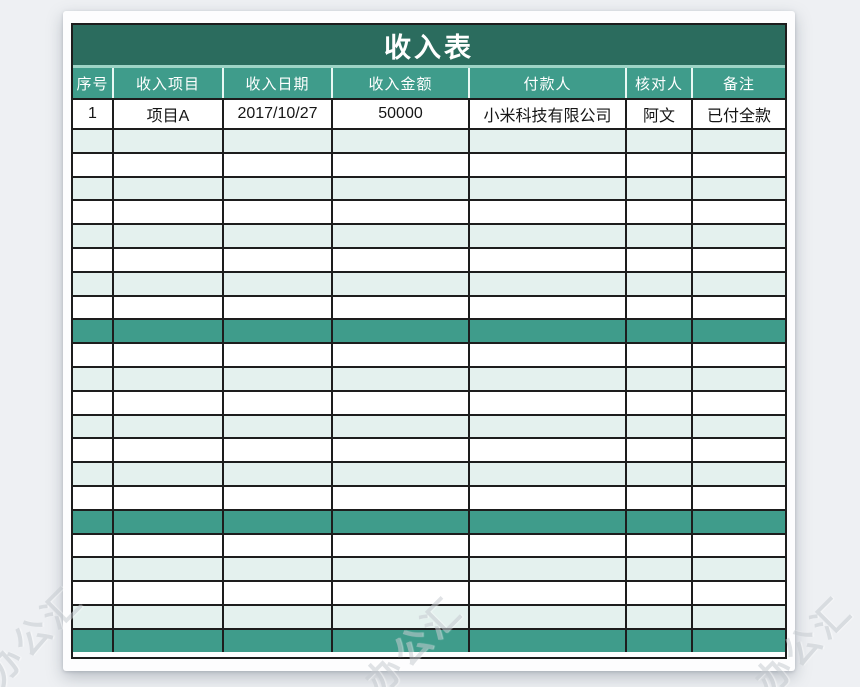  What do you see at coordinates (547, 521) in the screenshot?
I see `divider-row-cell-r18-c5` at bounding box center [547, 521].